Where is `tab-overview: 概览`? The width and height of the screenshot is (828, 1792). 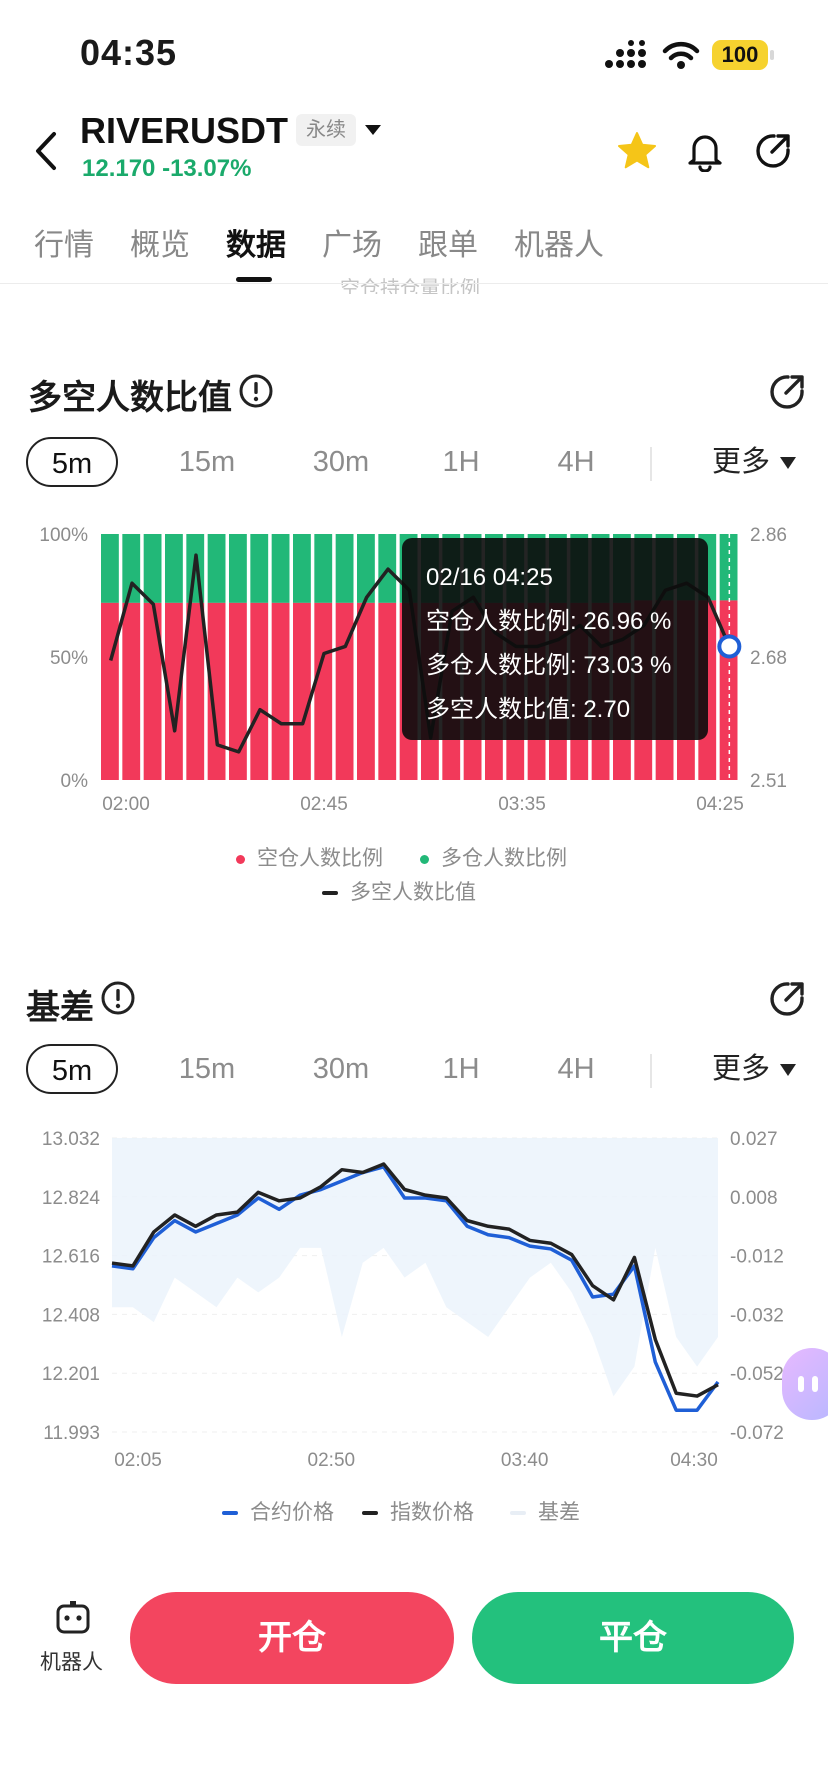 tab-overview: 概览 is located at coordinates (160, 245).